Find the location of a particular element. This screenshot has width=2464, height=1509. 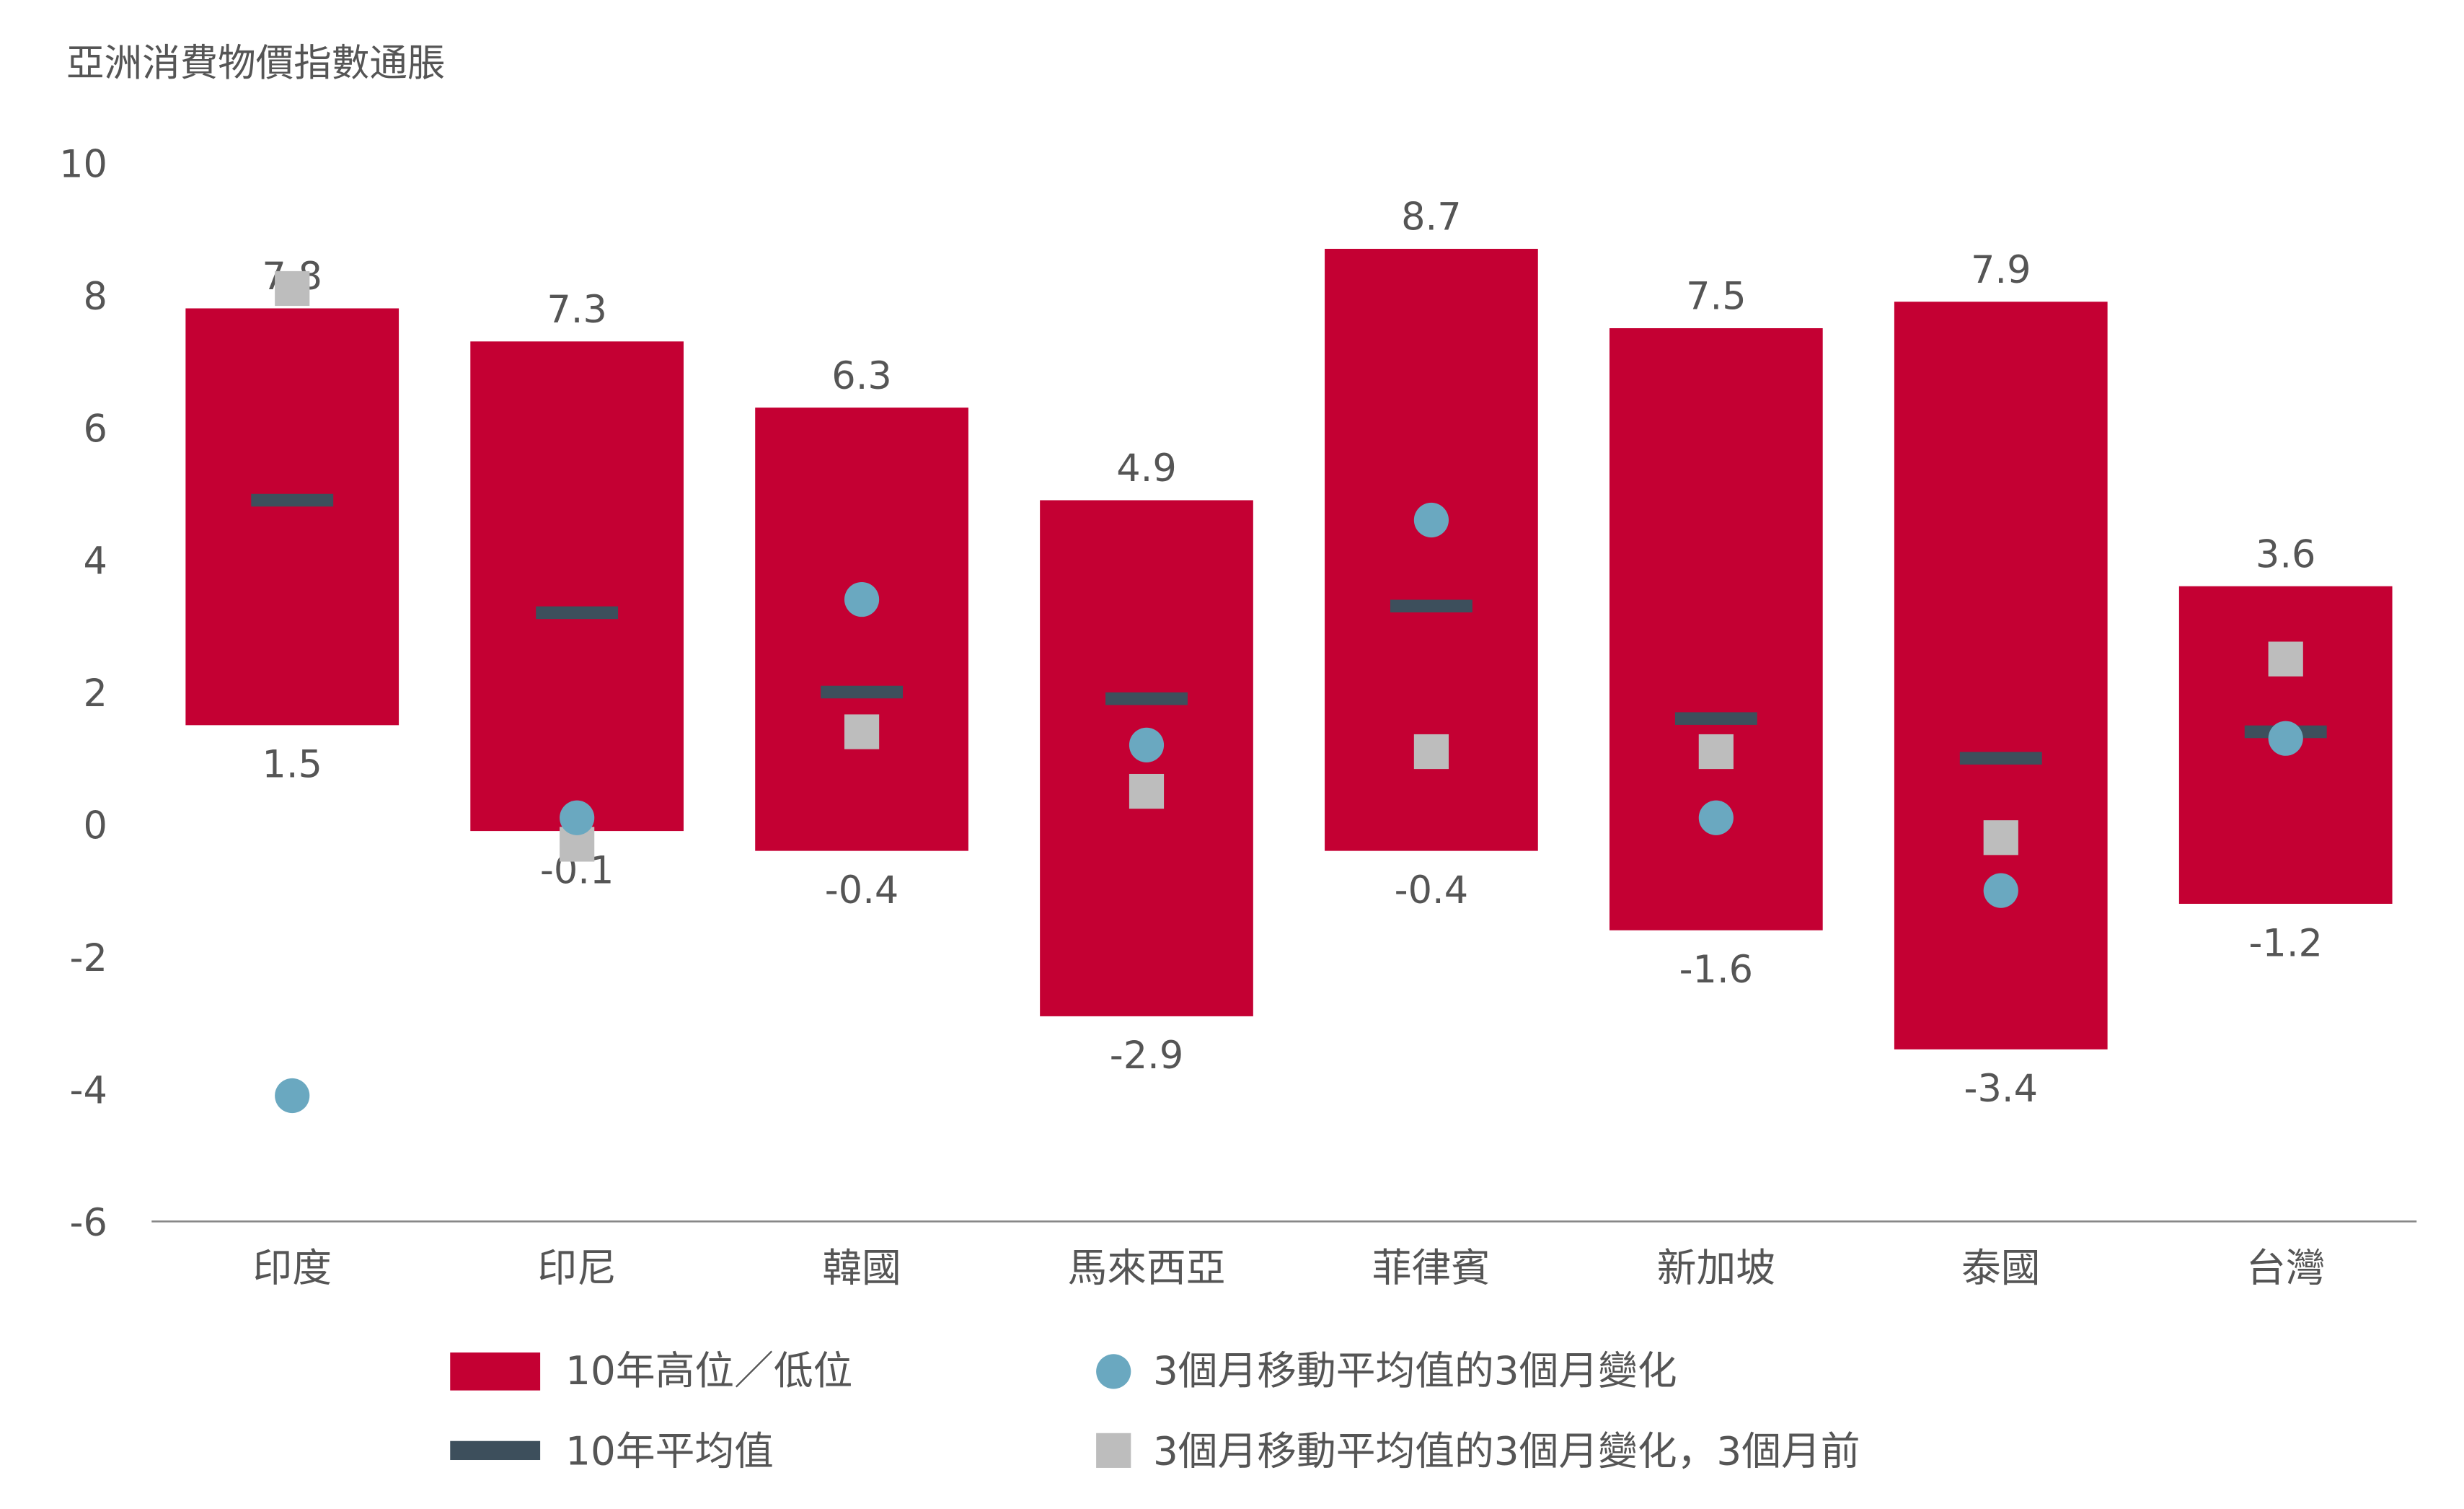

x-tick-label: 印尼 is located at coordinates (577, 1267).